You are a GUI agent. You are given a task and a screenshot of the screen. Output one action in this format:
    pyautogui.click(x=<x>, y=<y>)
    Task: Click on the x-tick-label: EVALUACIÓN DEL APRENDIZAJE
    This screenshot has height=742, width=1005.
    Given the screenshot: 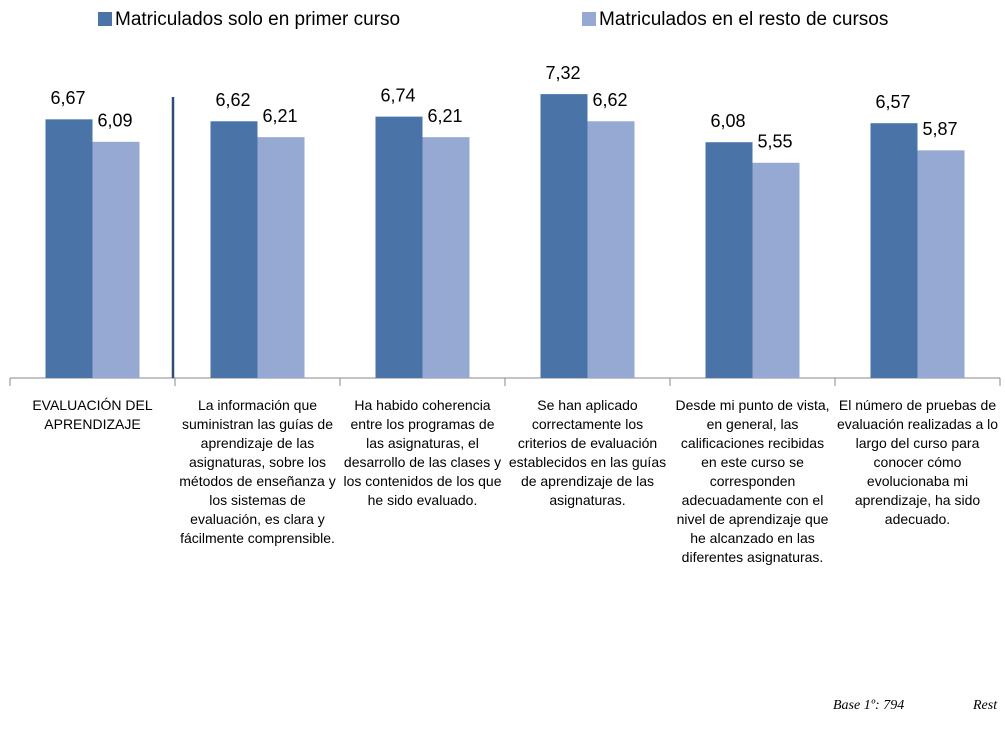 What is the action you would take?
    pyautogui.click(x=92, y=414)
    